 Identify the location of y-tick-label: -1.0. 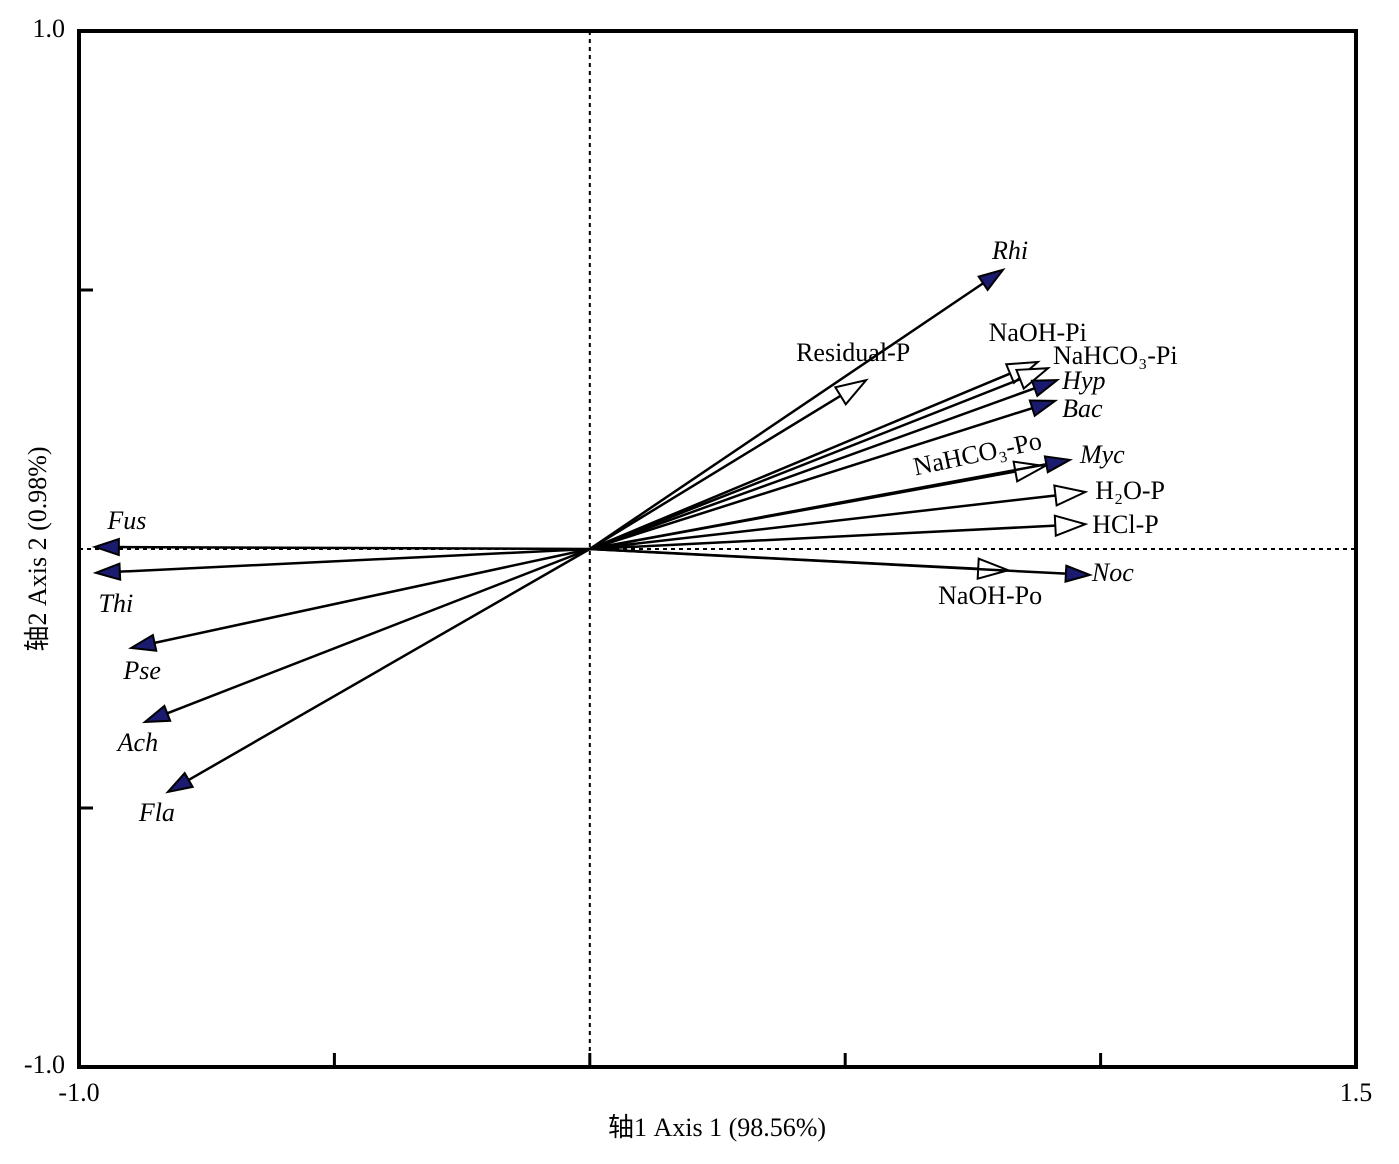
(44, 1064).